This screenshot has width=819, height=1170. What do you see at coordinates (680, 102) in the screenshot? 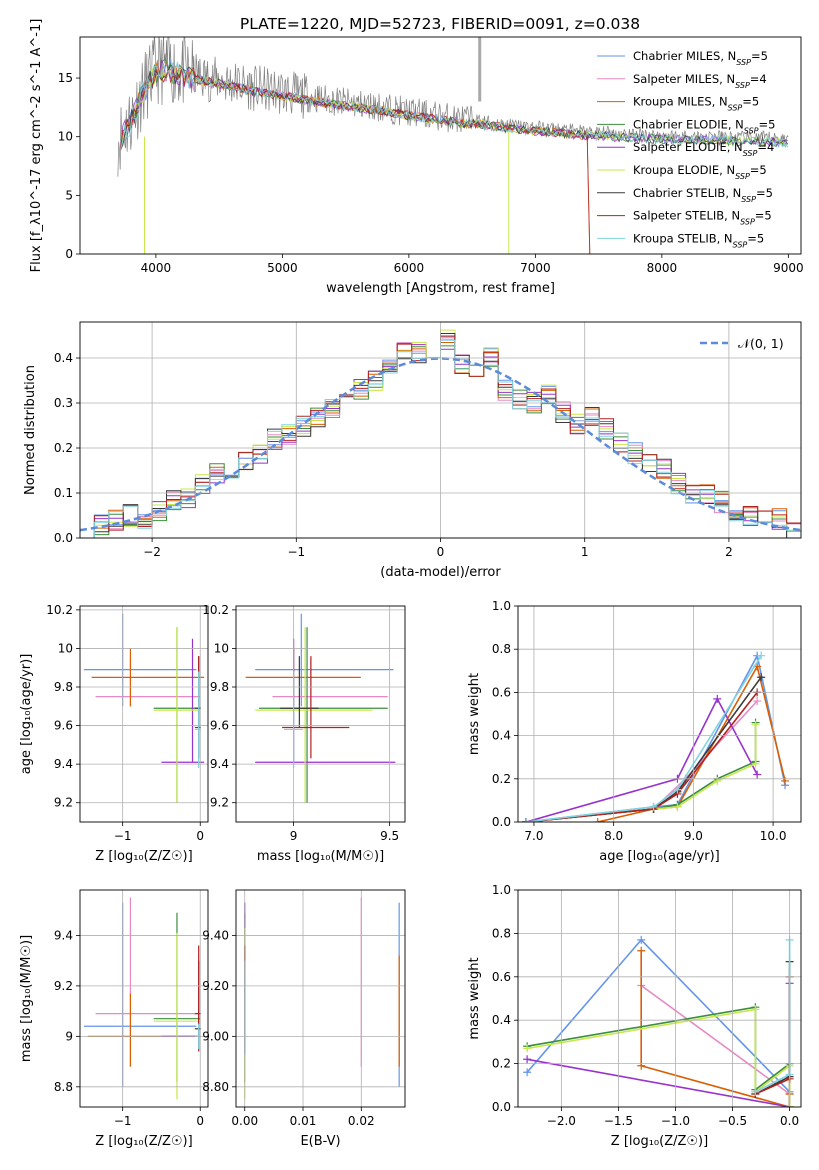
I see `legend-text: Kroupa MILES, N` at bounding box center [680, 102].